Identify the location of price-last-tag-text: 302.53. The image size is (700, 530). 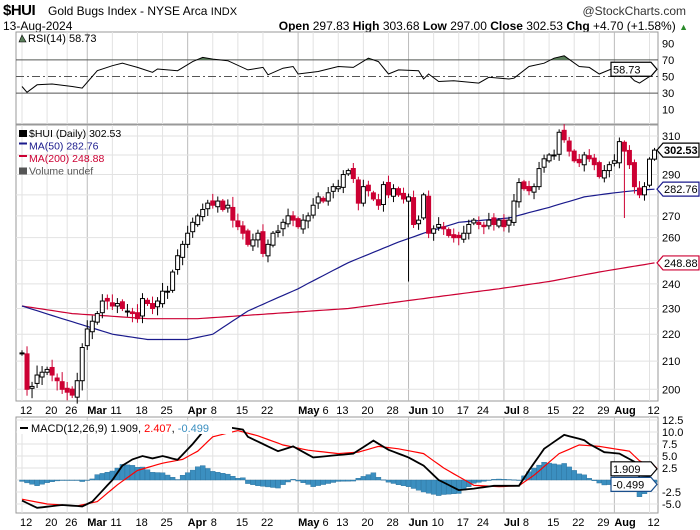
(681, 151).